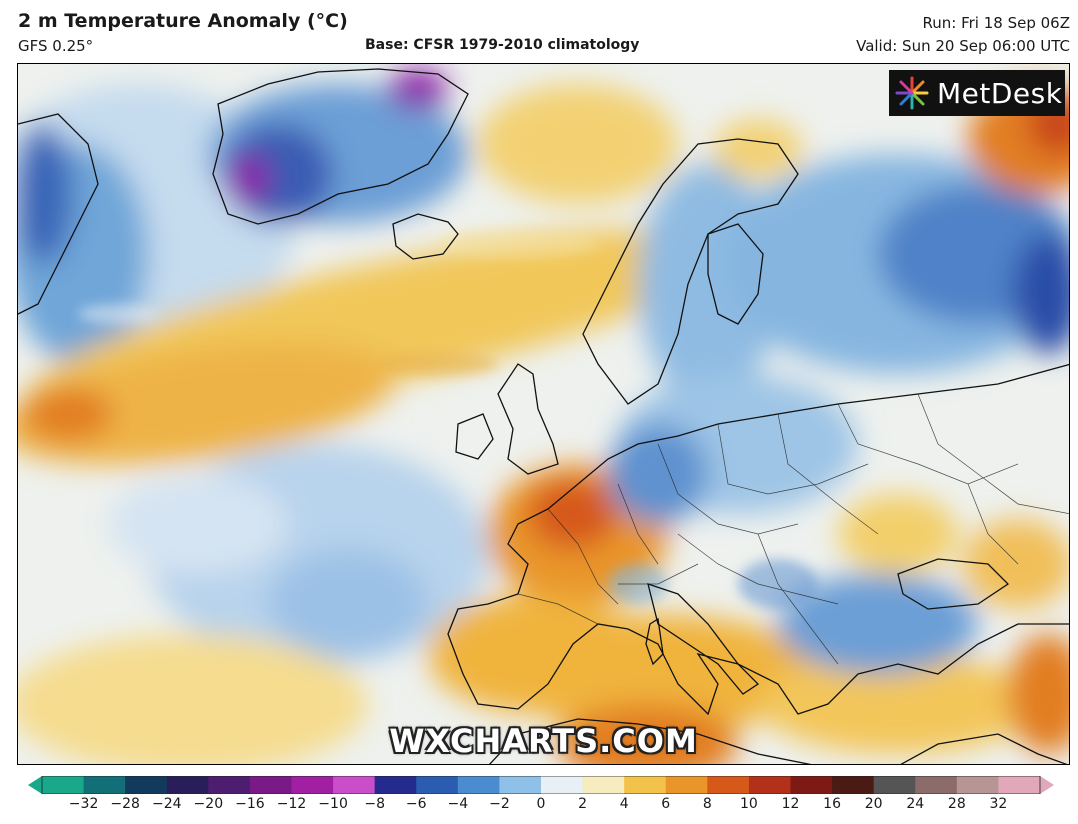  What do you see at coordinates (183, 21) in the screenshot?
I see `chart-title: 2 m Temperature Anomaly (°C)` at bounding box center [183, 21].